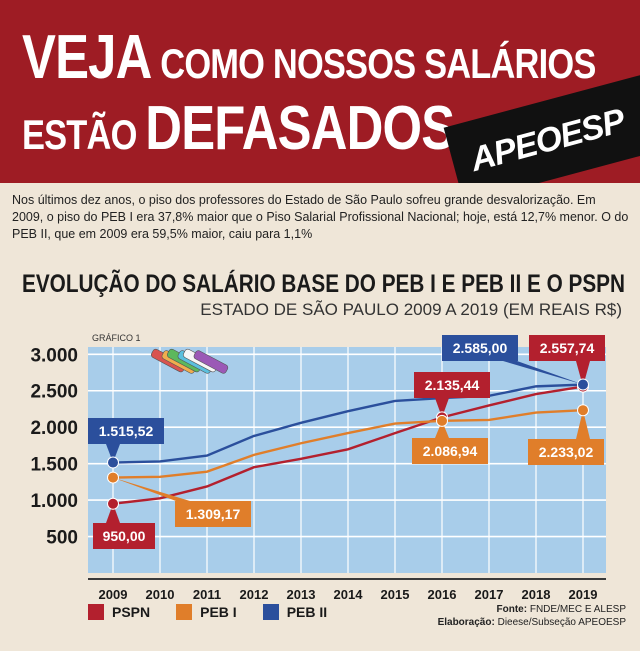  What do you see at coordinates (307, 612) in the screenshot?
I see `legend-label: PEB II` at bounding box center [307, 612].